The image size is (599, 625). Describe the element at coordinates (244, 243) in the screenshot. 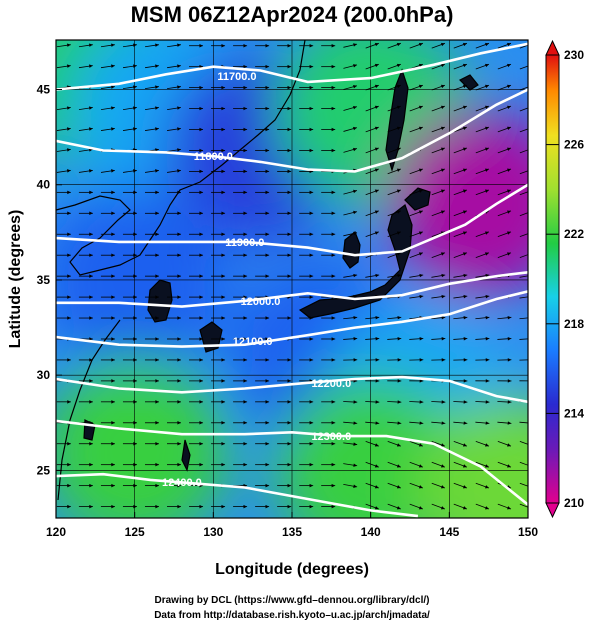

I see `contour-label-2: 11900.0` at that location.